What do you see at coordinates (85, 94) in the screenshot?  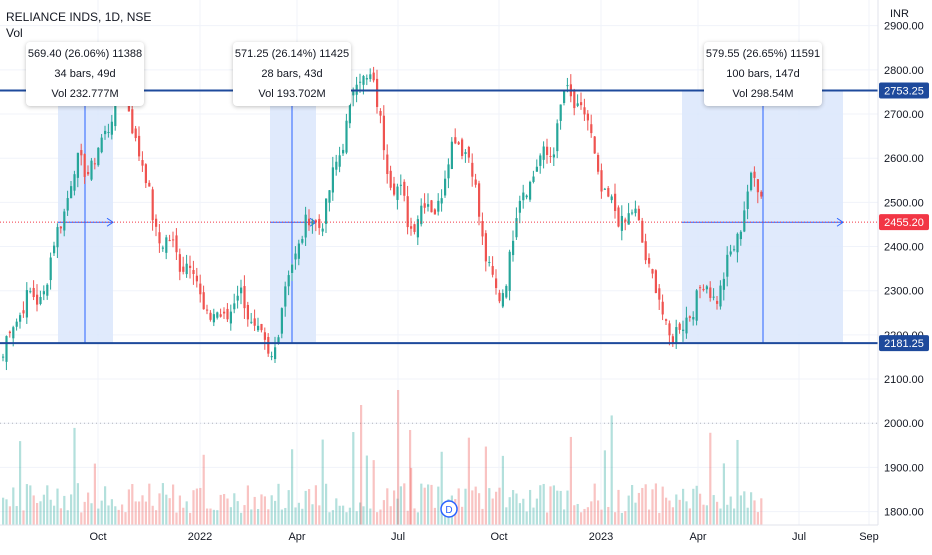 I see `measure-1-volume: Vol 232.777M` at bounding box center [85, 94].